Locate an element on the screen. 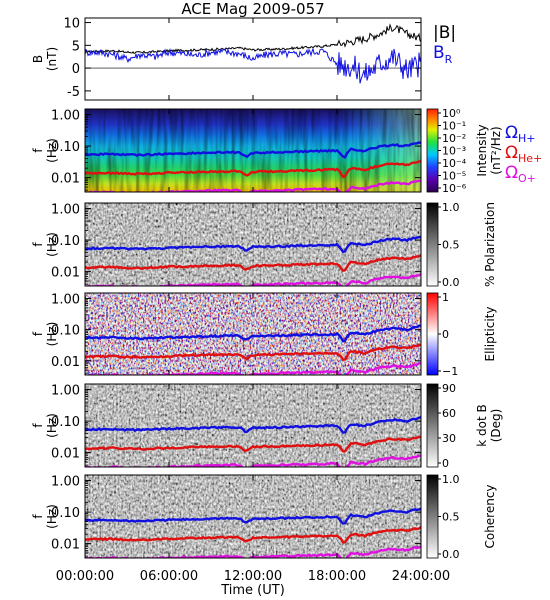 This screenshot has width=550, height=600. time-tick-label: 06:00:00 is located at coordinates (169, 576).